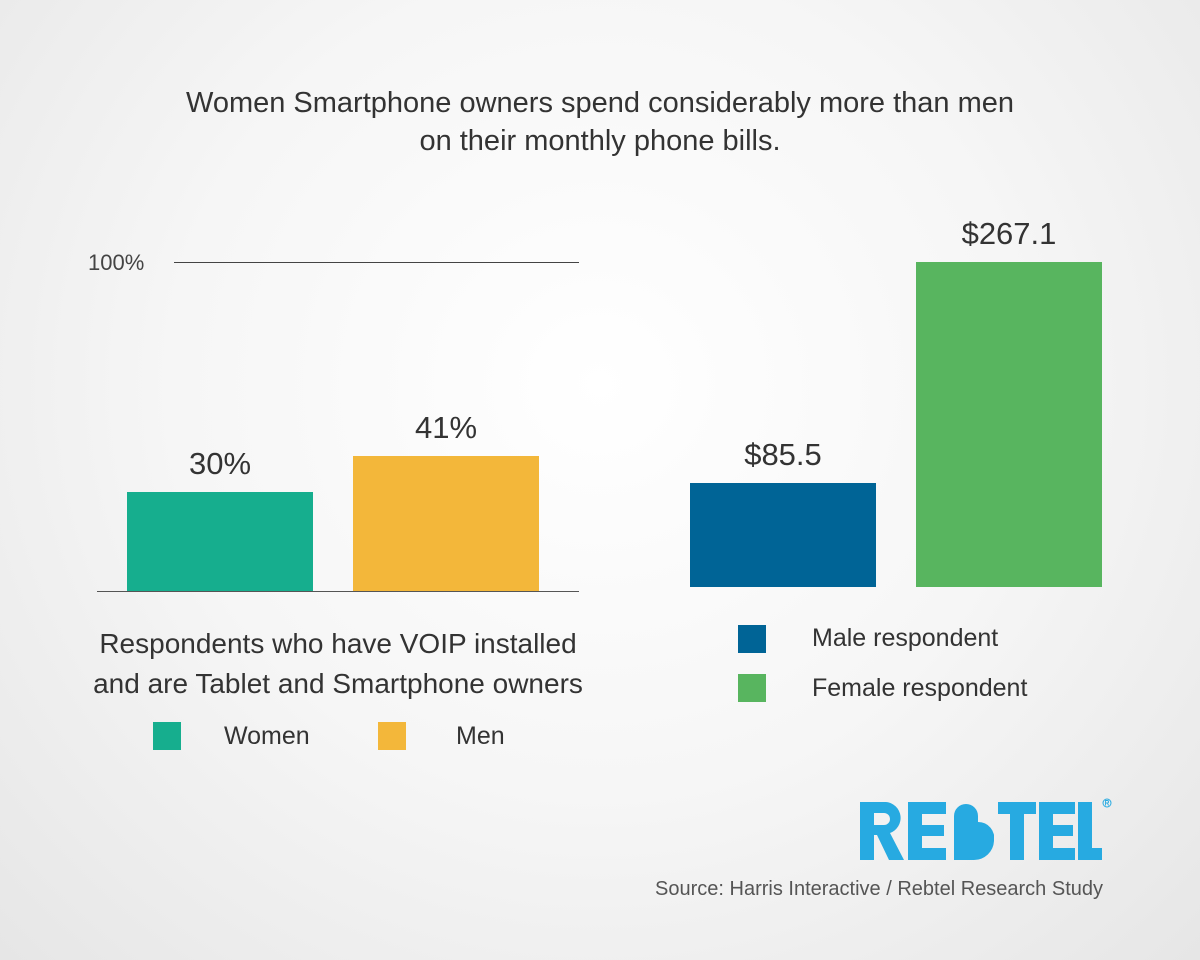 The height and width of the screenshot is (960, 1200). Describe the element at coordinates (220, 464) in the screenshot. I see `data-label-women: 30%` at that location.